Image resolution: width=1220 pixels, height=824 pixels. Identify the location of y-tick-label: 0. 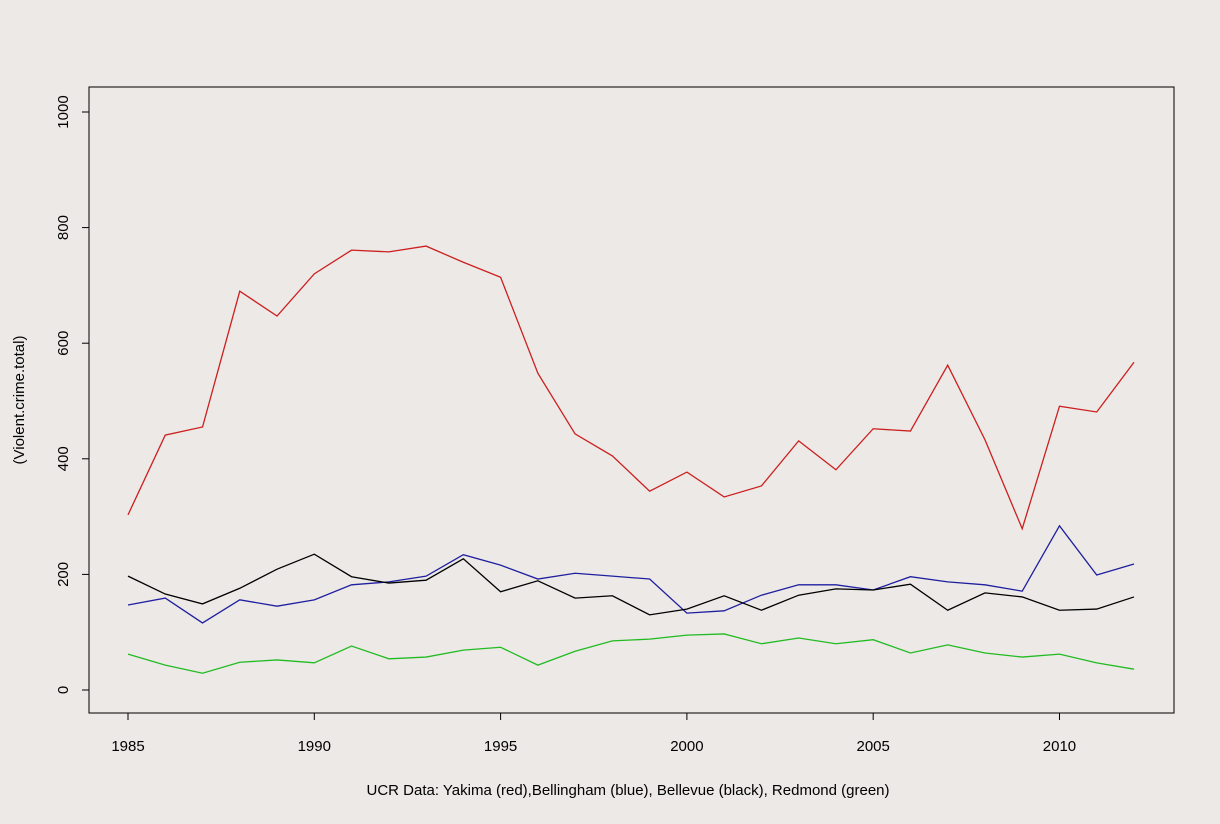
(63, 690).